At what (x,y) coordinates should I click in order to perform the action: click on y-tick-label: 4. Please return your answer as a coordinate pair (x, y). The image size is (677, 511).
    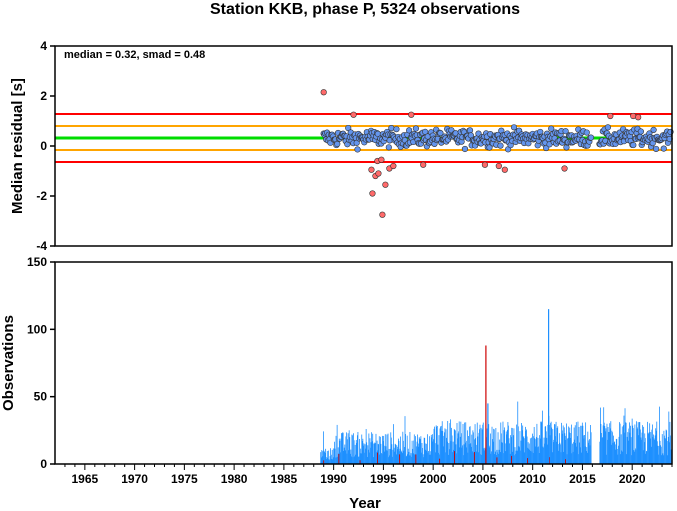
    Looking at the image, I should click on (43, 46).